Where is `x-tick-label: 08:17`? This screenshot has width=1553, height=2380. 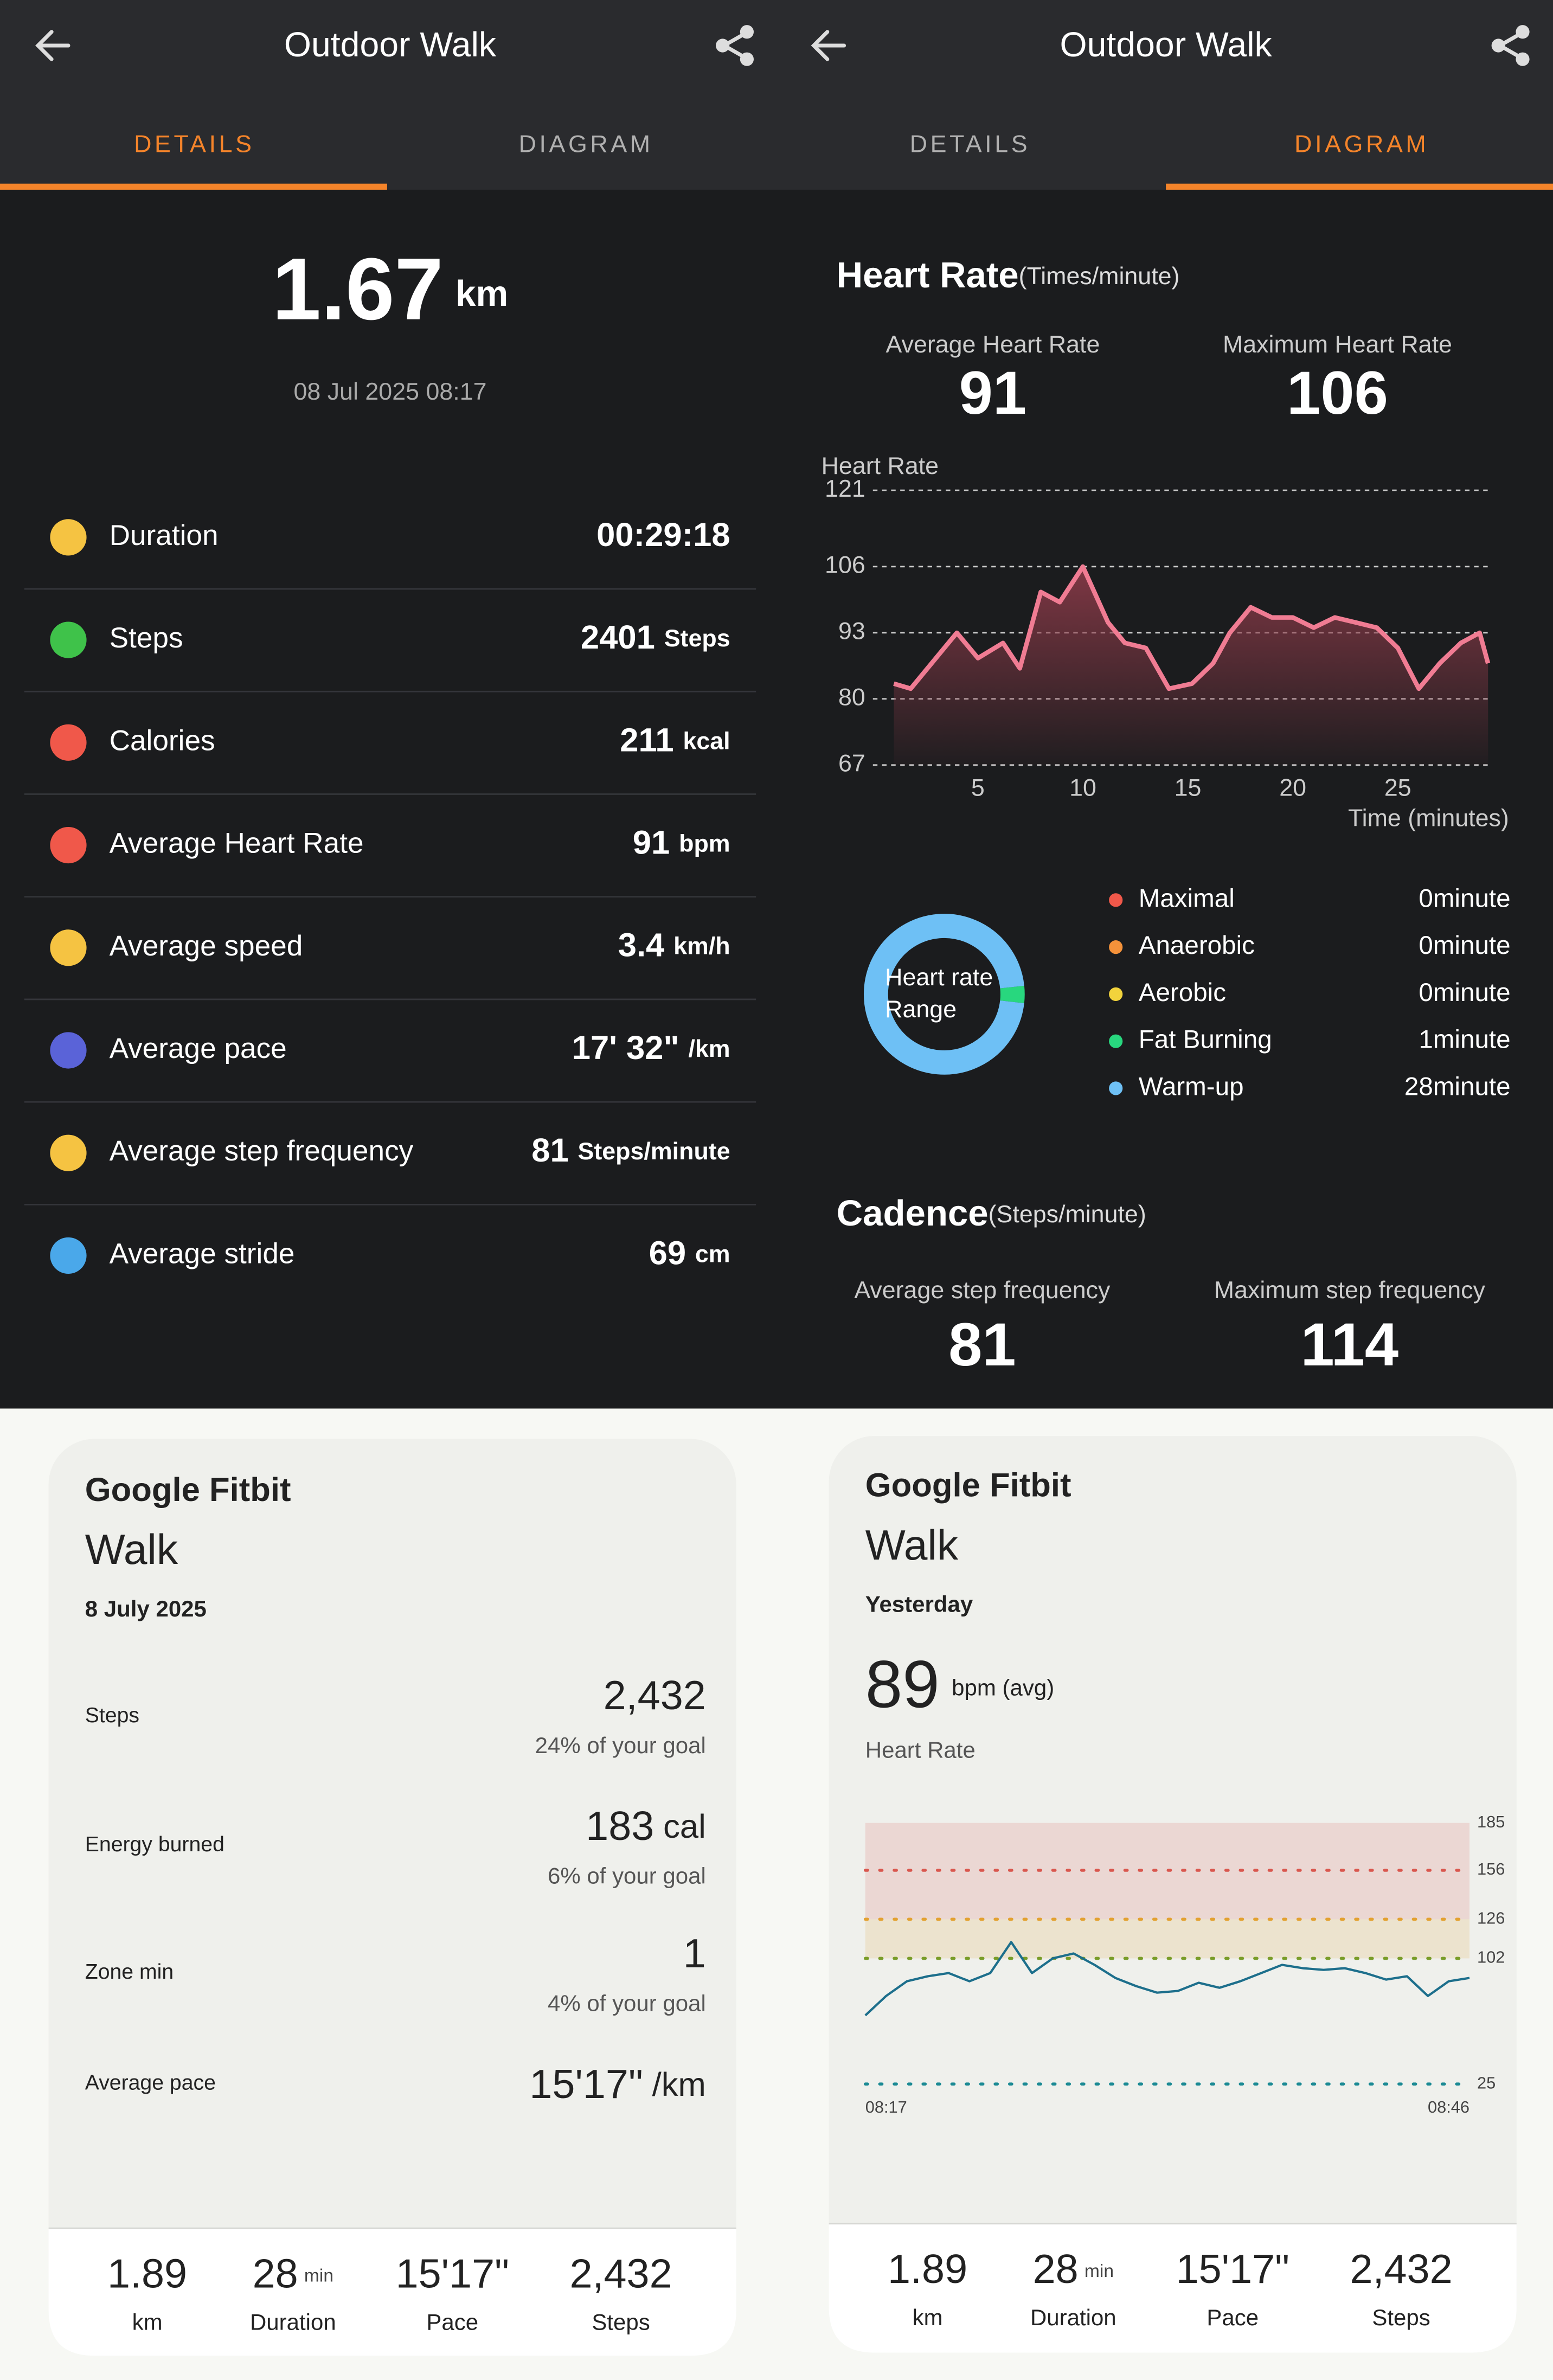
x-tick-label: 08:17 is located at coordinates (886, 2106).